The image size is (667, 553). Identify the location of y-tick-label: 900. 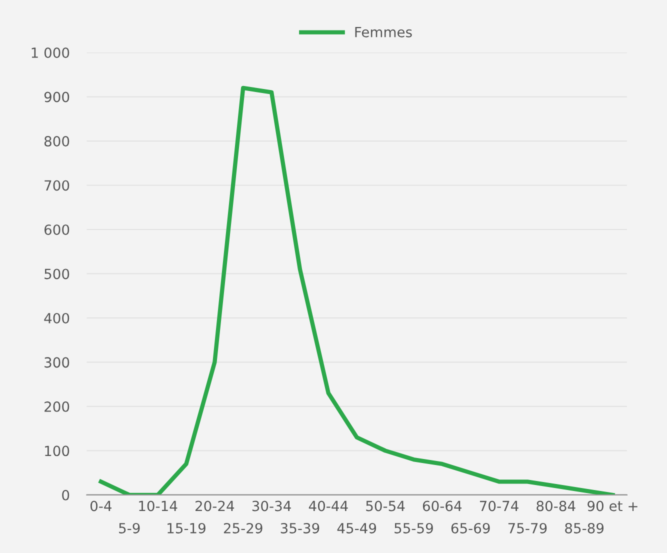
(57, 97).